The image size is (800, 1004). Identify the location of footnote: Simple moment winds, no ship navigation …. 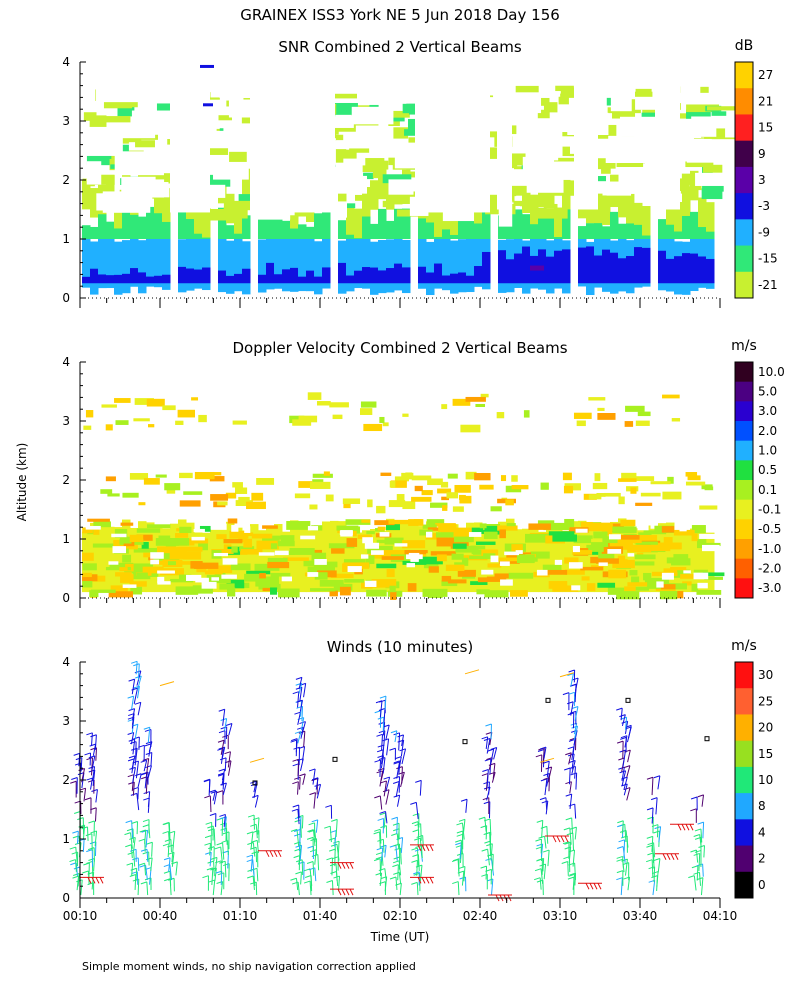
(249, 966).